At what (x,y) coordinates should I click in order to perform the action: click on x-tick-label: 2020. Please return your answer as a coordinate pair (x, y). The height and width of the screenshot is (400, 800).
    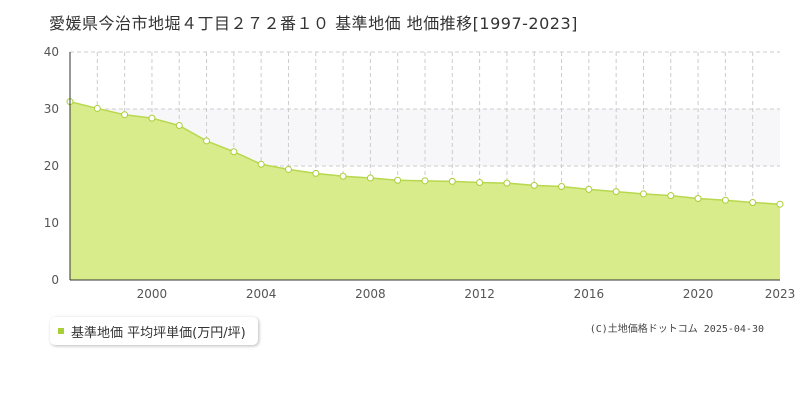
    Looking at the image, I should click on (698, 294).